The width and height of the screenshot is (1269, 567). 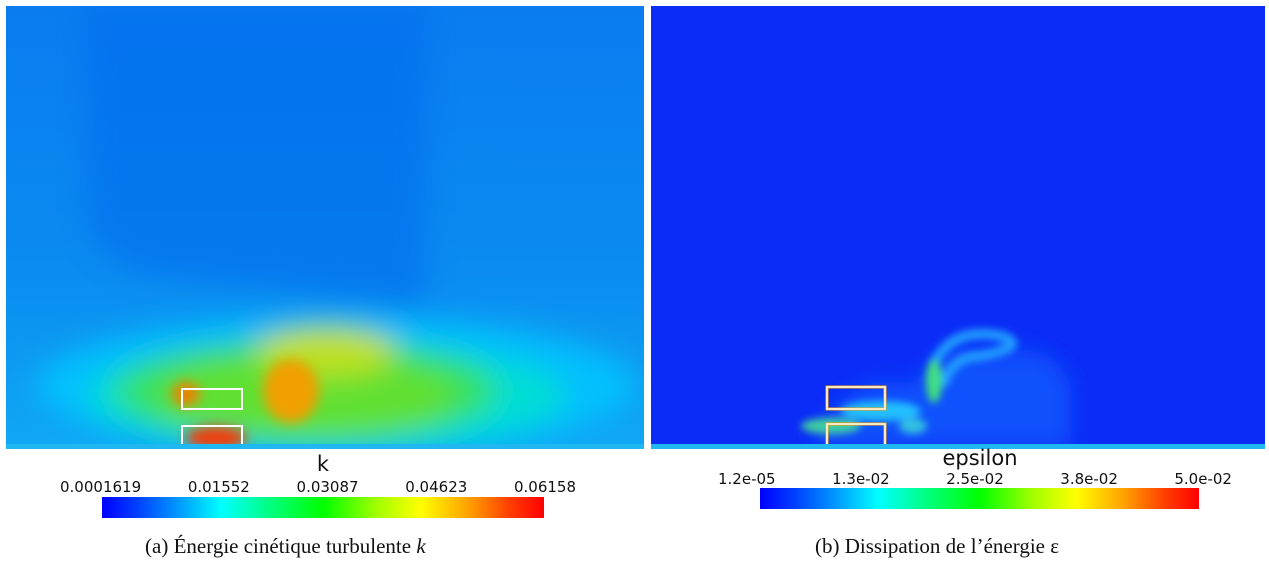 I want to click on legend-tick: 1.2e-05, so click(x=747, y=479).